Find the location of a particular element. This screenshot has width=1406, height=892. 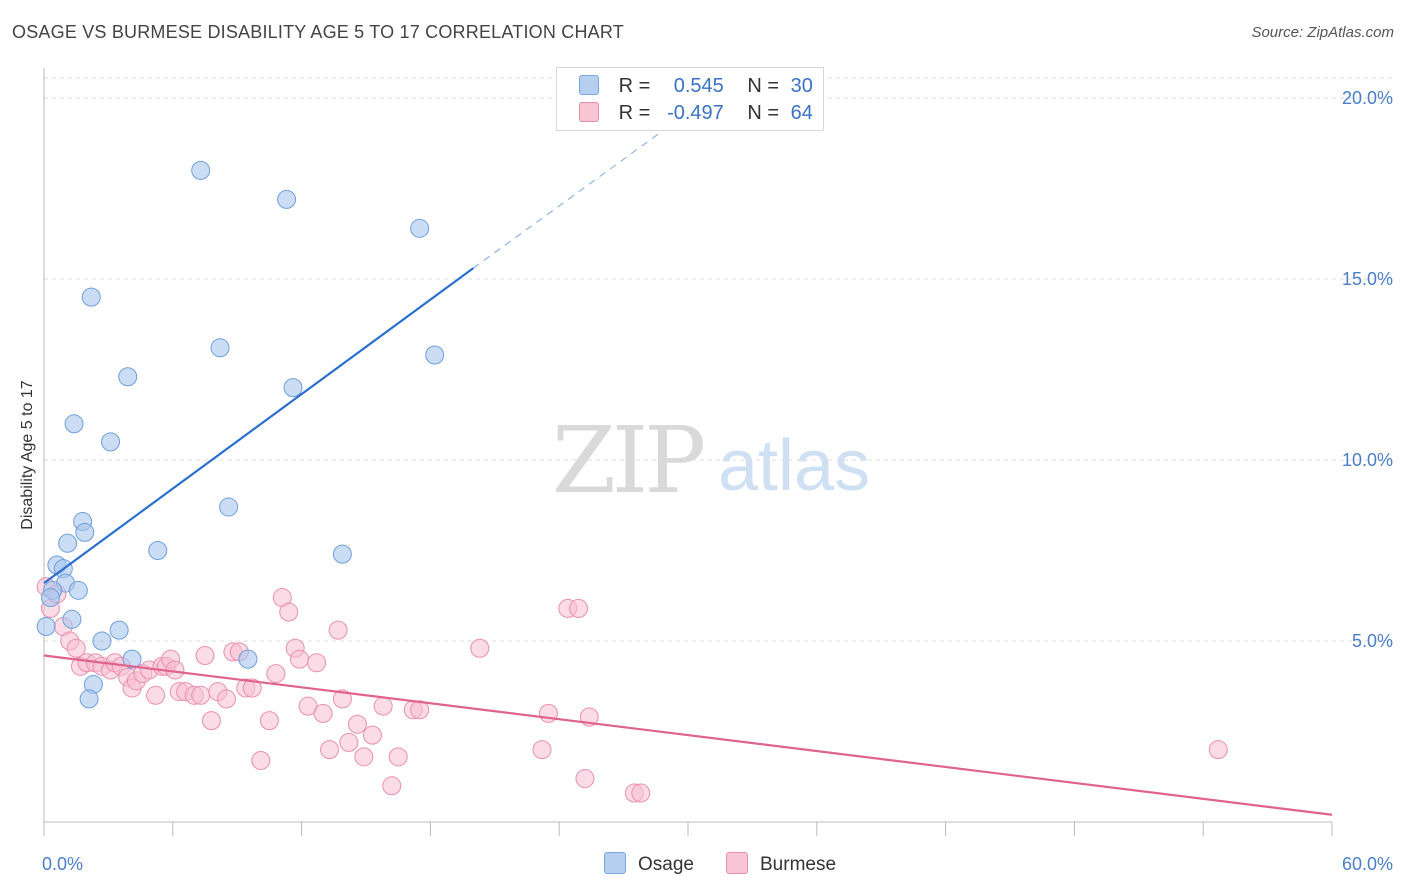

y-tick-labels: 5.0% 10.0% 15.0% 20.0% is located at coordinates (1367, 369).